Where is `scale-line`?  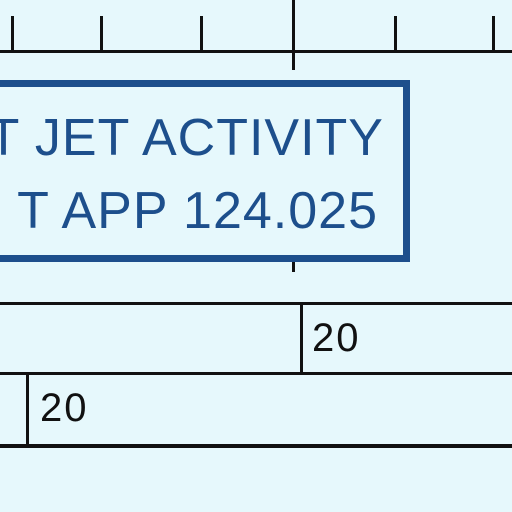
scale-line is located at coordinates (256, 51).